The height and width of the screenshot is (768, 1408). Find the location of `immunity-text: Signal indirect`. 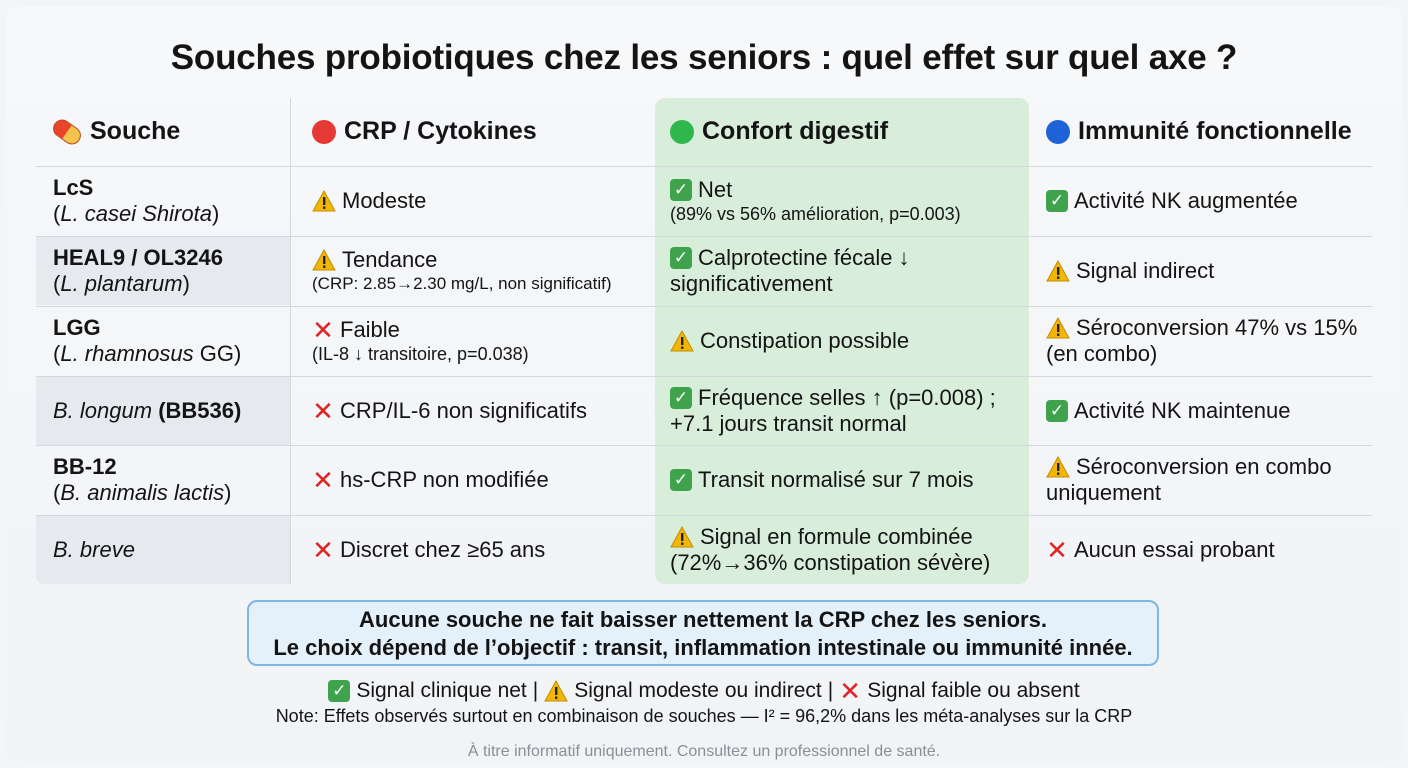

immunity-text: Signal indirect is located at coordinates (1145, 270).